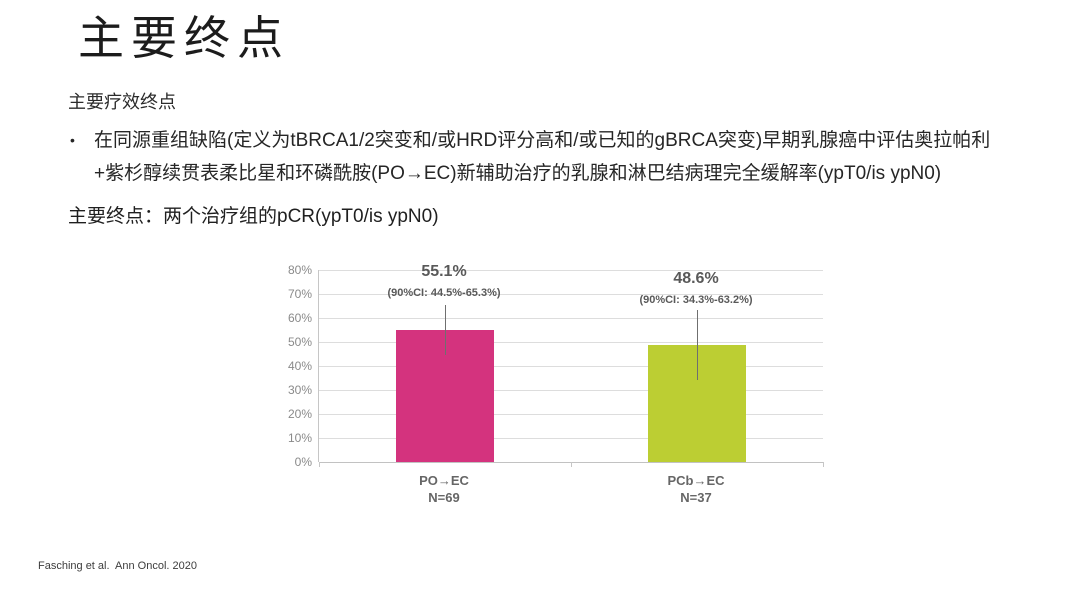  What do you see at coordinates (696, 497) in the screenshot?
I see `sample-size: N=37` at bounding box center [696, 497].